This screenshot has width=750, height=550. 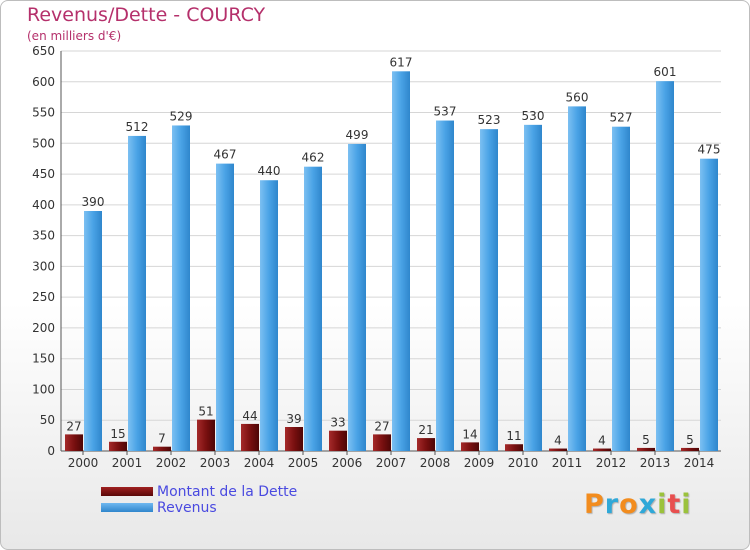 I want to click on debt-value-label: 7, so click(x=162, y=439).